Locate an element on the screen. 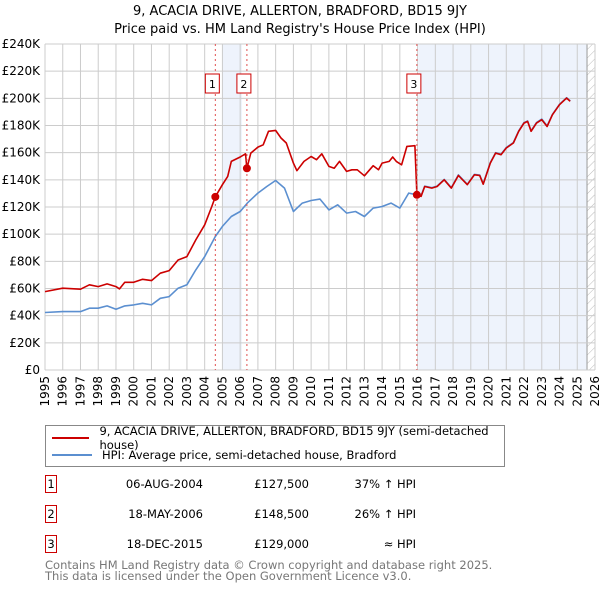 The width and height of the screenshot is (600, 590). y-tick-label: £100K is located at coordinates (22, 234).